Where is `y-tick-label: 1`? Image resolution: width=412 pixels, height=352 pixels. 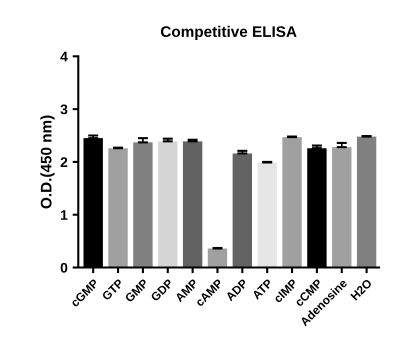
y-tick-label: 1 is located at coordinates (64, 215).